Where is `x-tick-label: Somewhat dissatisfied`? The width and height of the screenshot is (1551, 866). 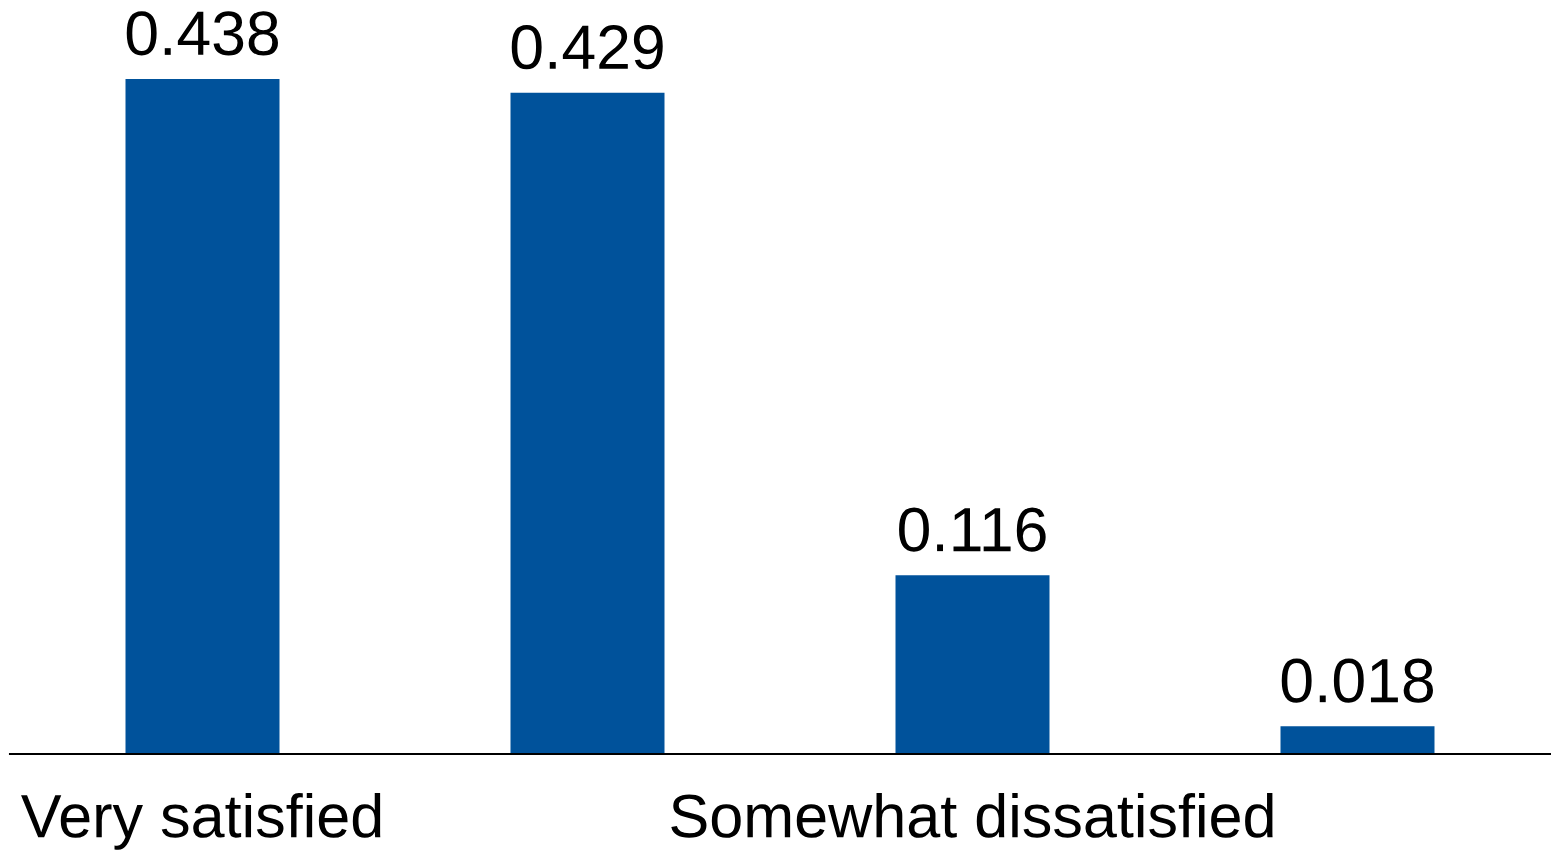
x-tick-label: Somewhat dissatisfied is located at coordinates (972, 815).